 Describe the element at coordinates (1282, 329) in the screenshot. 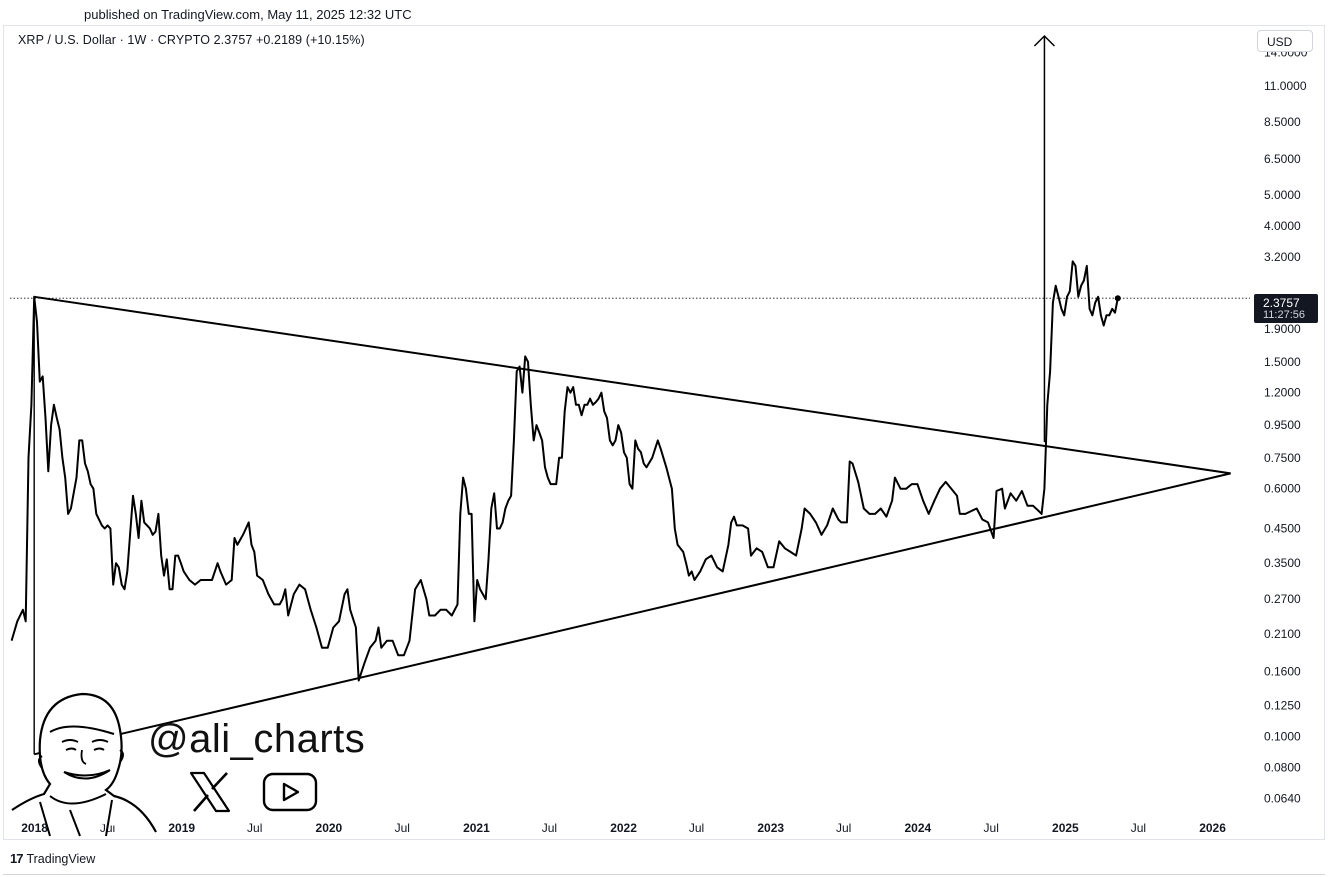

I see `y-tick-label: 1.9000` at that location.